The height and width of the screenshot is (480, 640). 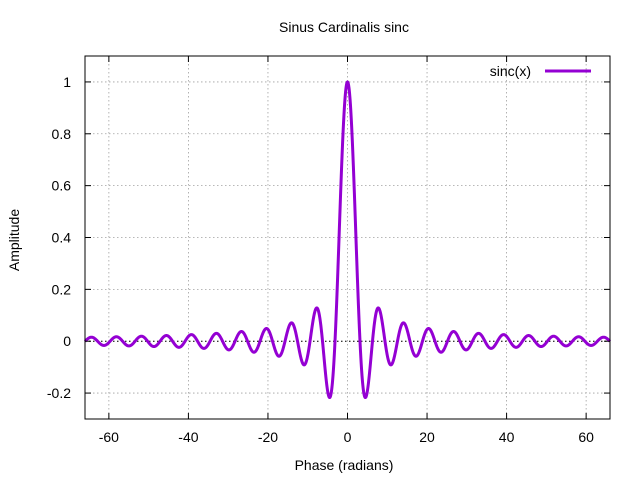 What do you see at coordinates (59, 393) in the screenshot?
I see `y-tick-label: -0.2` at bounding box center [59, 393].